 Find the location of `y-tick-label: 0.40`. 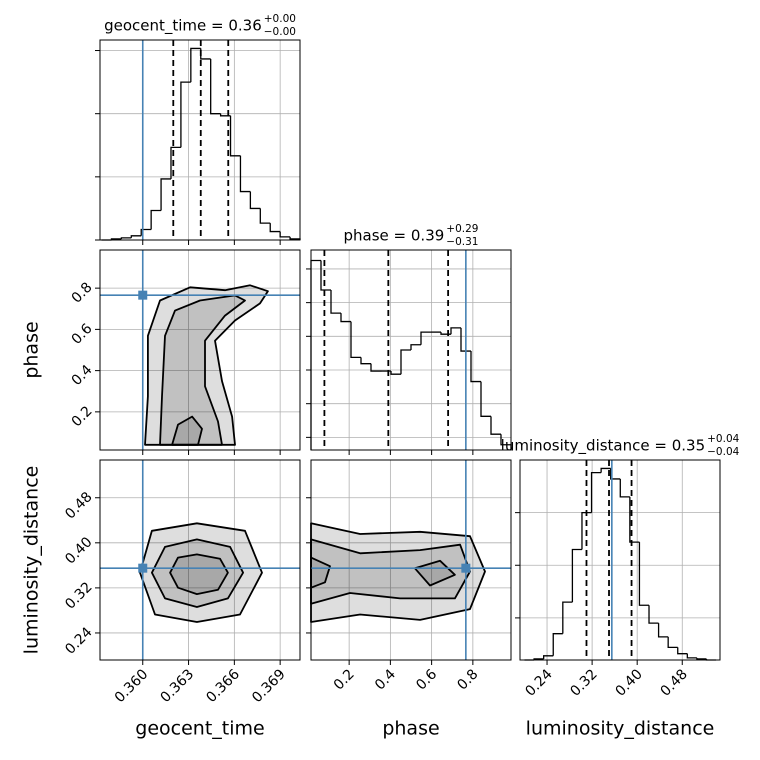

y-tick-label: 0.40 is located at coordinates (78, 550).